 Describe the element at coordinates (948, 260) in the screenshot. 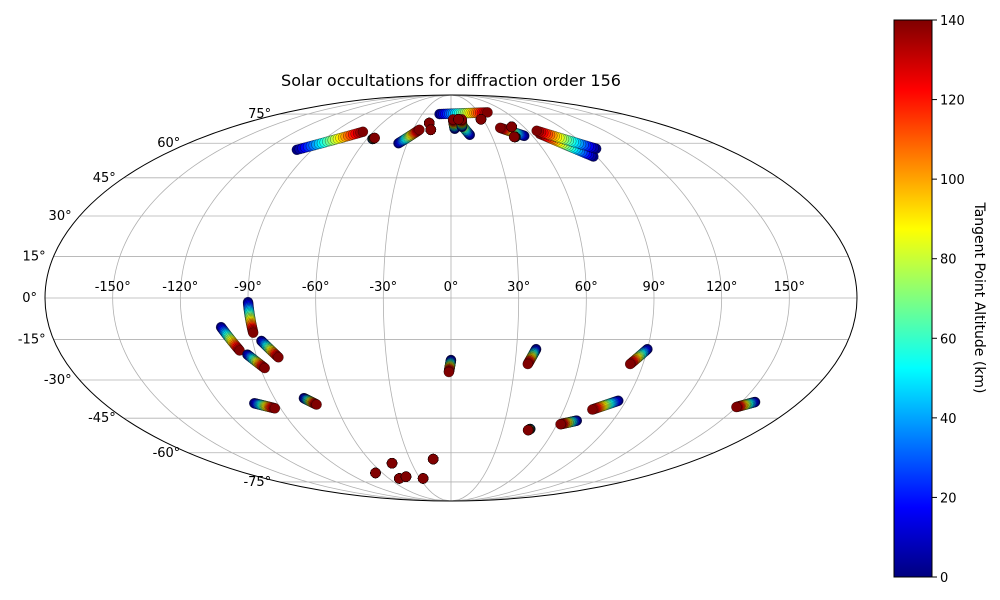

I see `colorbar-tick-label: 80` at that location.